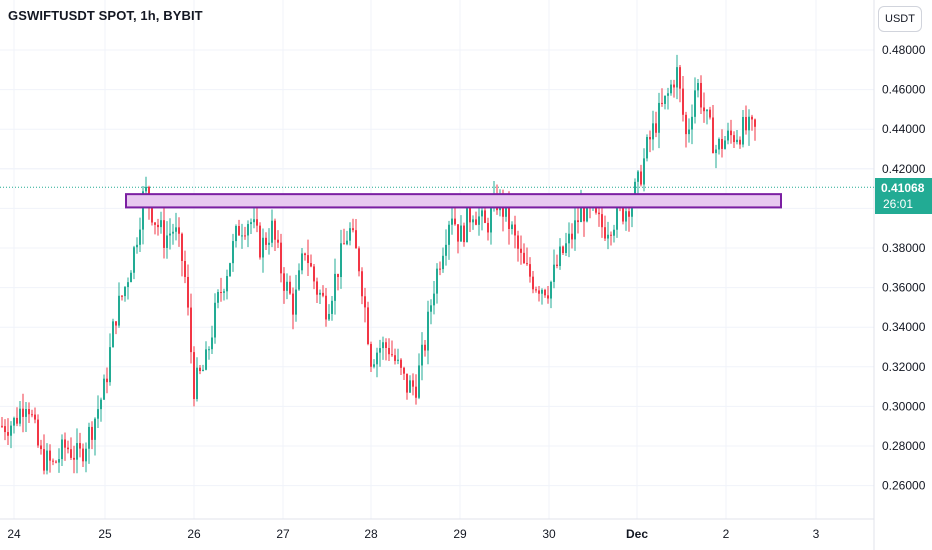 The height and width of the screenshot is (550, 932). Describe the element at coordinates (900, 19) in the screenshot. I see `currency-button: USDT` at that location.